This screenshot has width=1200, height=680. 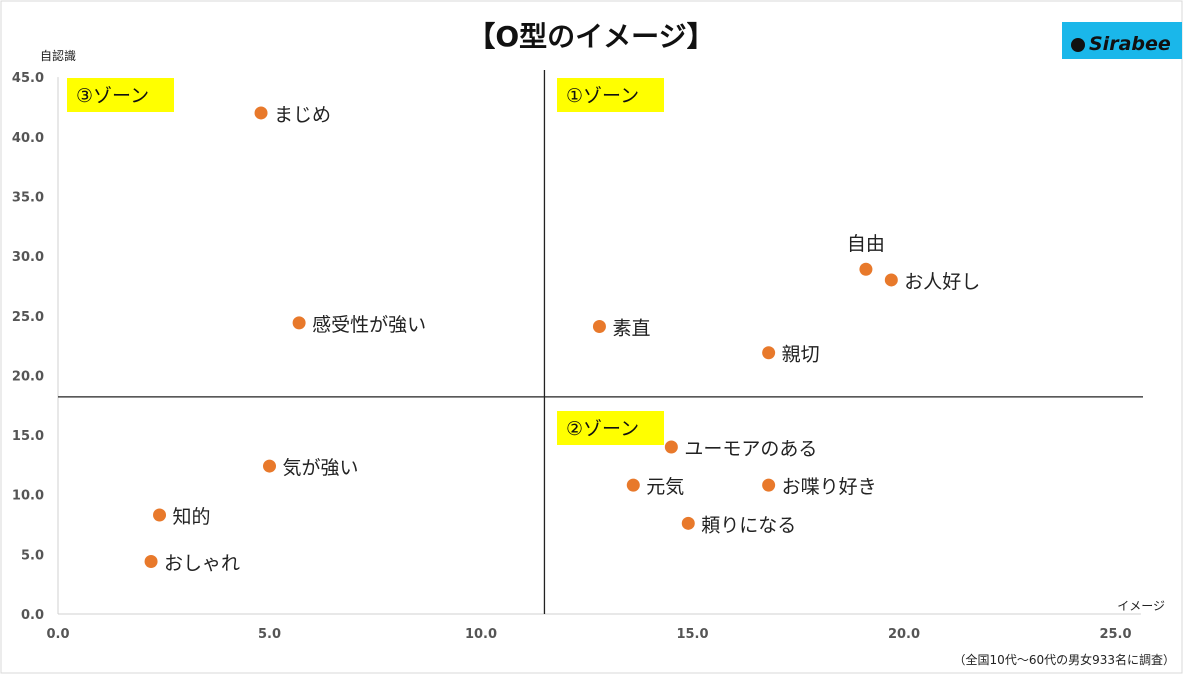 I want to click on data-point: 素直, so click(x=621, y=328).